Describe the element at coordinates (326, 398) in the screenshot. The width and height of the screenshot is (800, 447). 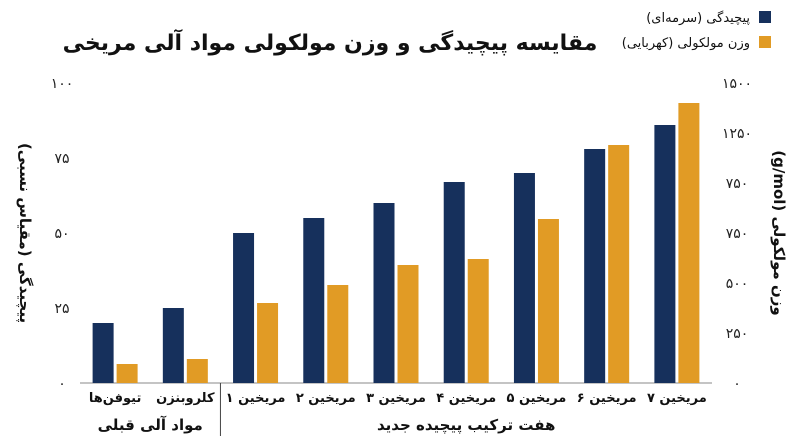
I see `category-label: مریخین ۲` at that location.